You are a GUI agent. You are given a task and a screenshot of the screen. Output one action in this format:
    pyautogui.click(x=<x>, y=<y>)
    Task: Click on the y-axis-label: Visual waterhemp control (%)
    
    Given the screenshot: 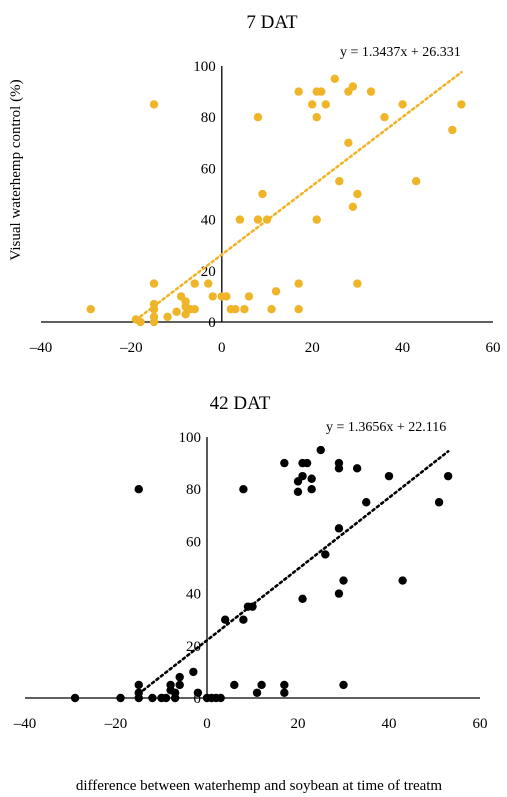 What is the action you would take?
    pyautogui.click(x=16, y=169)
    